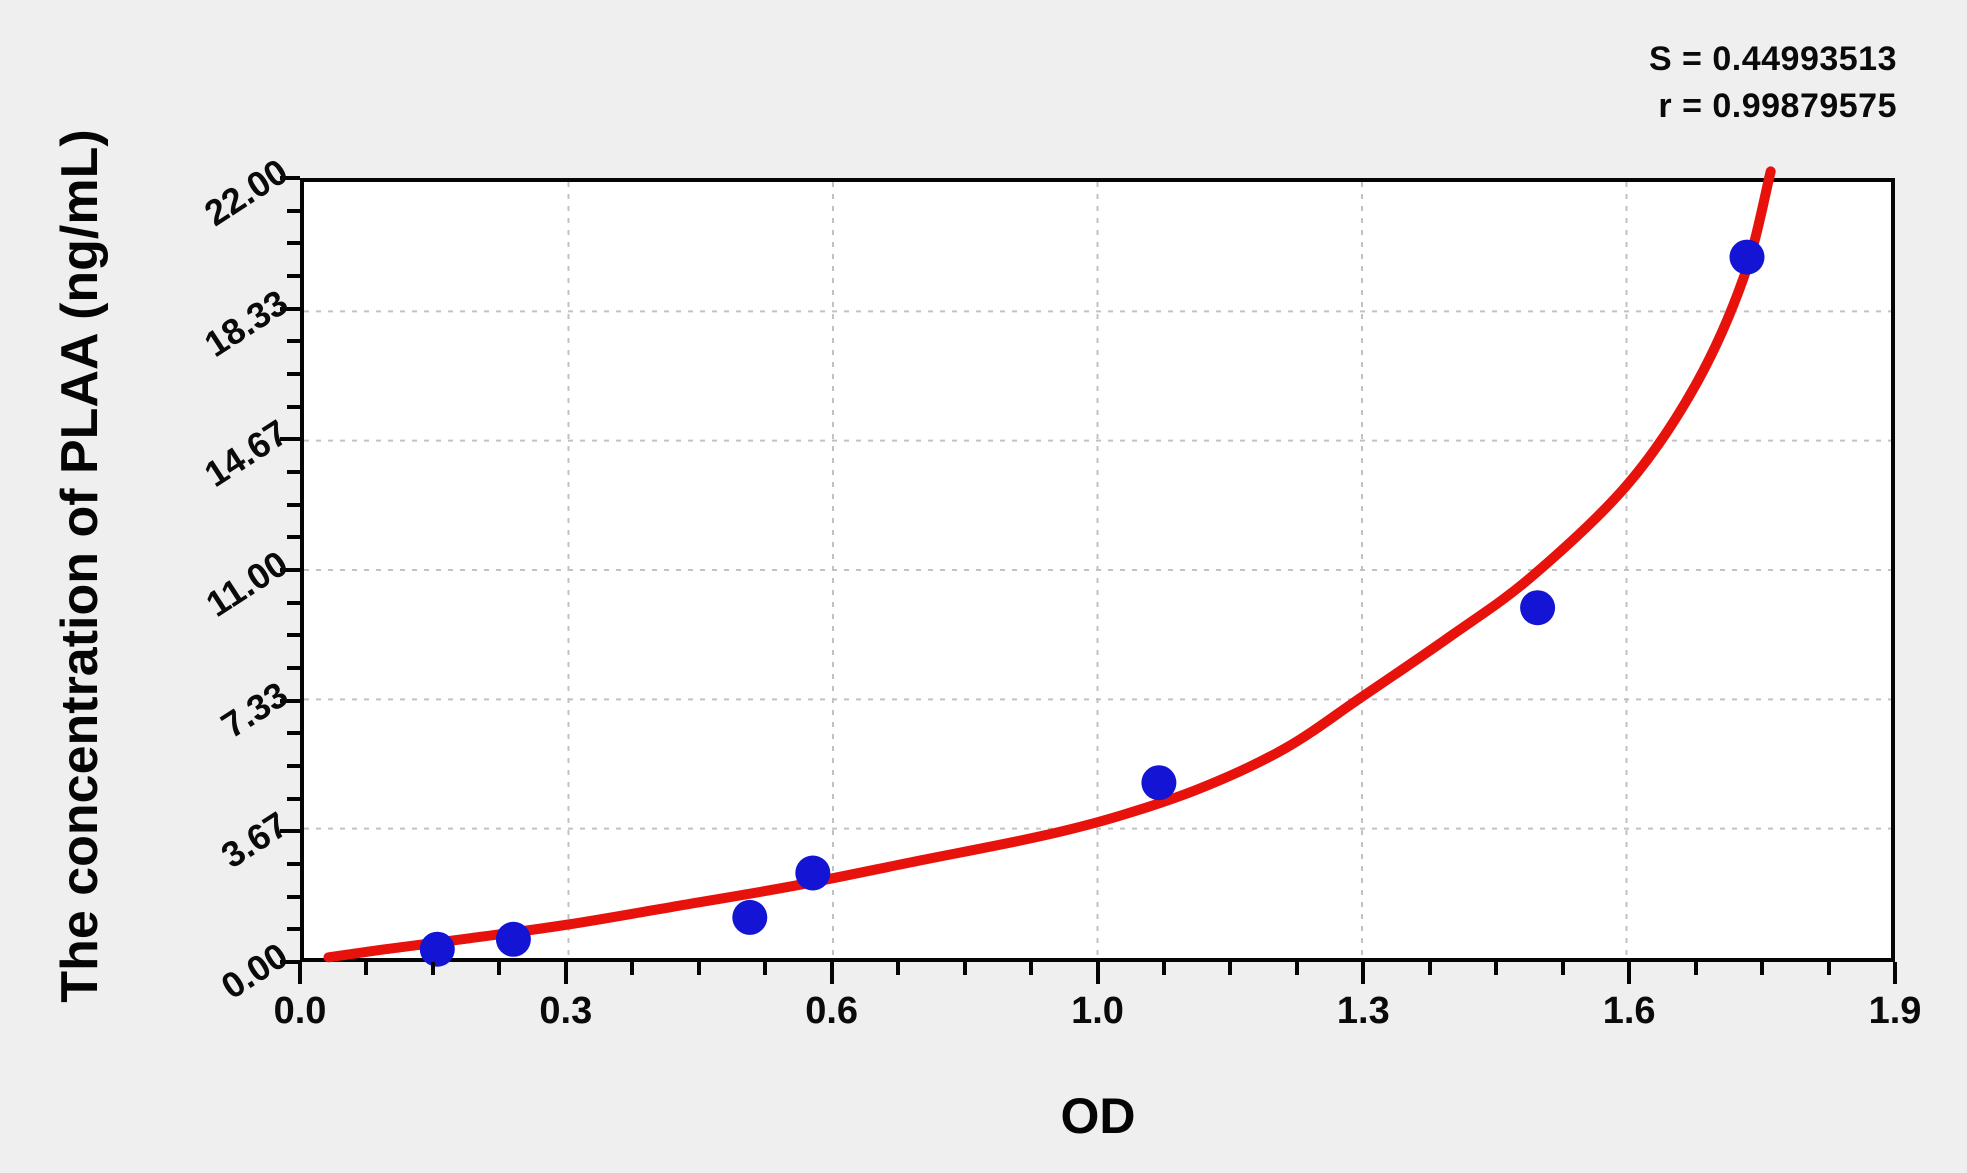 This screenshot has width=1967, height=1173. Describe the element at coordinates (246, 453) in the screenshot. I see `y-tick-label: 14.67` at that location.